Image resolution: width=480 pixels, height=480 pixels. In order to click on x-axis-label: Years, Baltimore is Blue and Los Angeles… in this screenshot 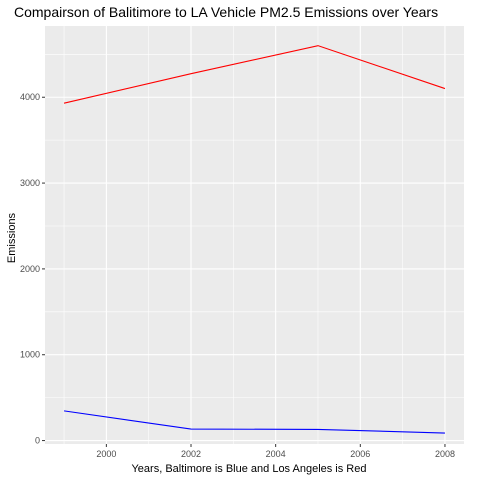, I will do `click(248, 469)`.